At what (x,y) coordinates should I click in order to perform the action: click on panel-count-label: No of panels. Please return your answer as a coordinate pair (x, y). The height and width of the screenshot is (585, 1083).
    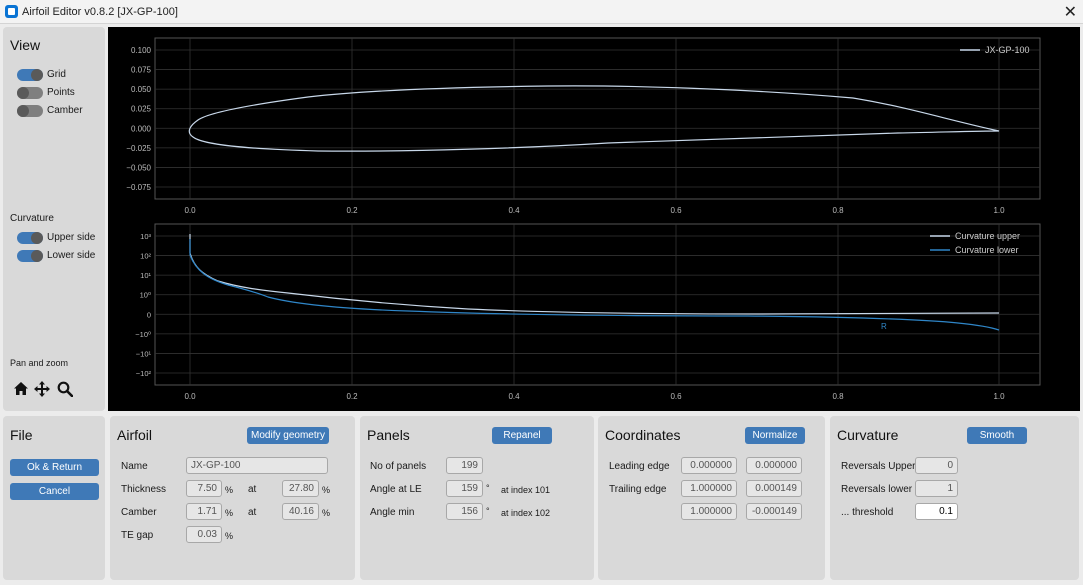
    Looking at the image, I should click on (398, 466).